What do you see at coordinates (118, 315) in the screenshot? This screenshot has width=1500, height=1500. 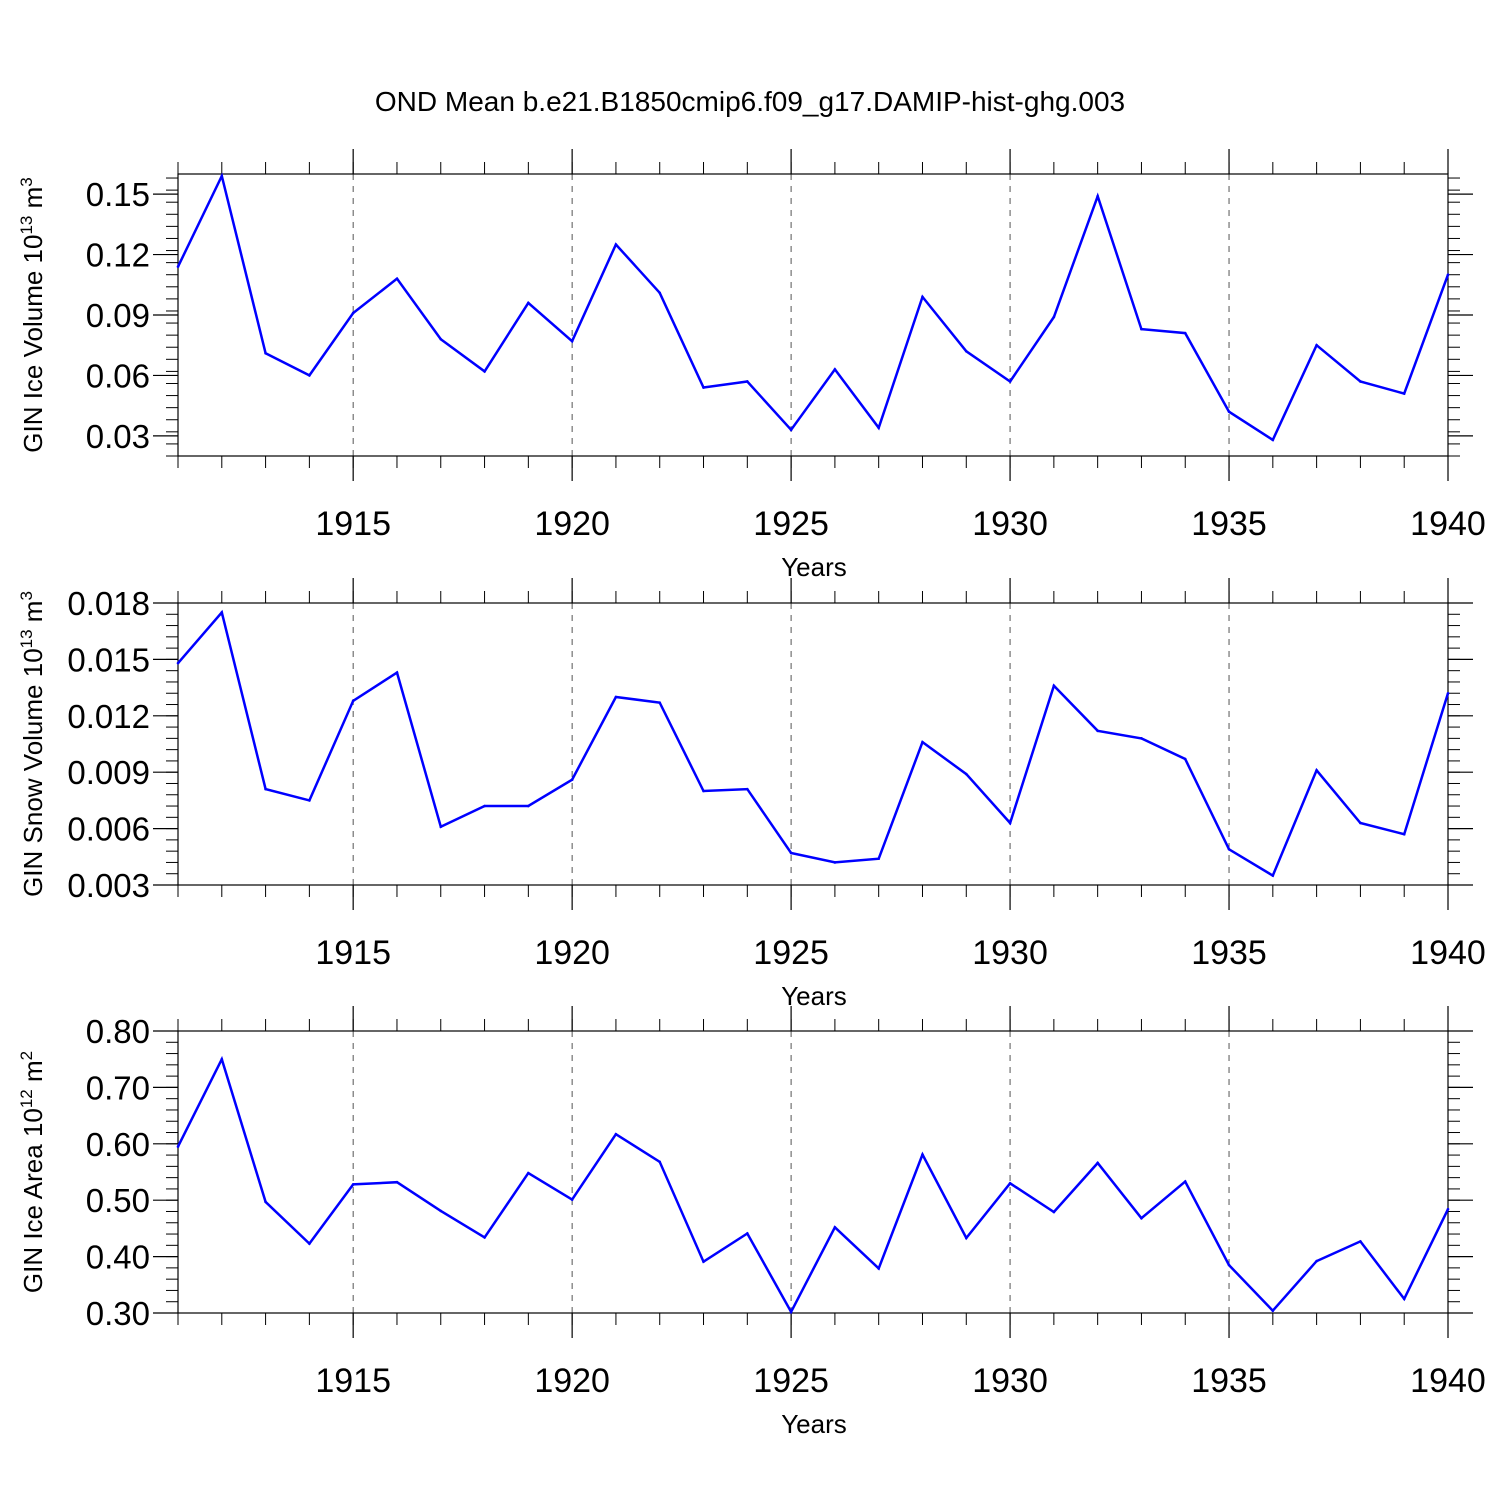 I see `y-tick-label: 0.09` at bounding box center [118, 315].